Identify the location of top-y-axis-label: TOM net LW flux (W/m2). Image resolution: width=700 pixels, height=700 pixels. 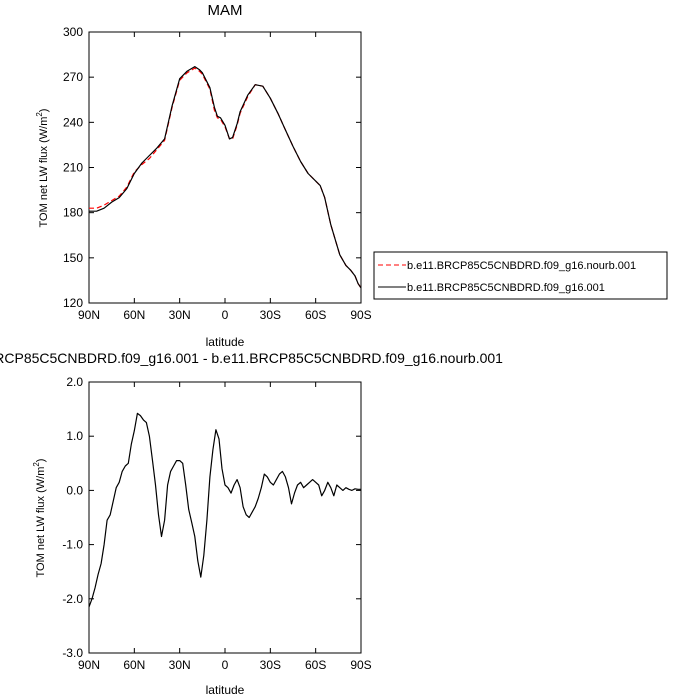
(42, 168).